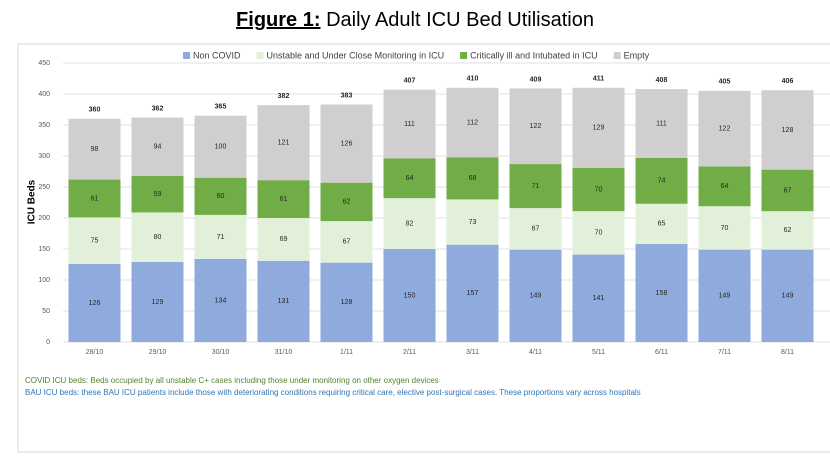  I want to click on legend-label: Empty, so click(637, 55).